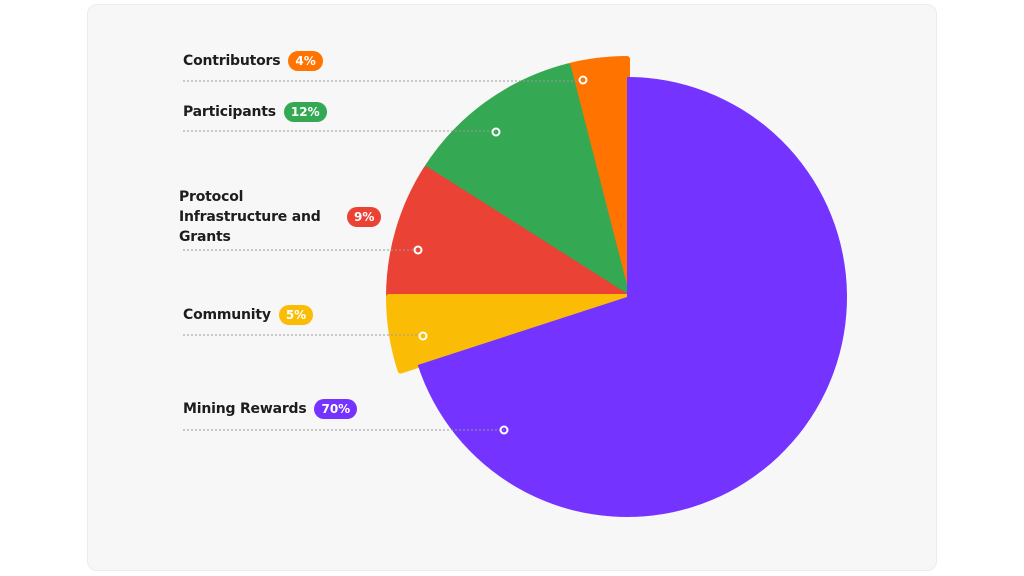  What do you see at coordinates (305, 112) in the screenshot?
I see `value-label: 12%` at bounding box center [305, 112].